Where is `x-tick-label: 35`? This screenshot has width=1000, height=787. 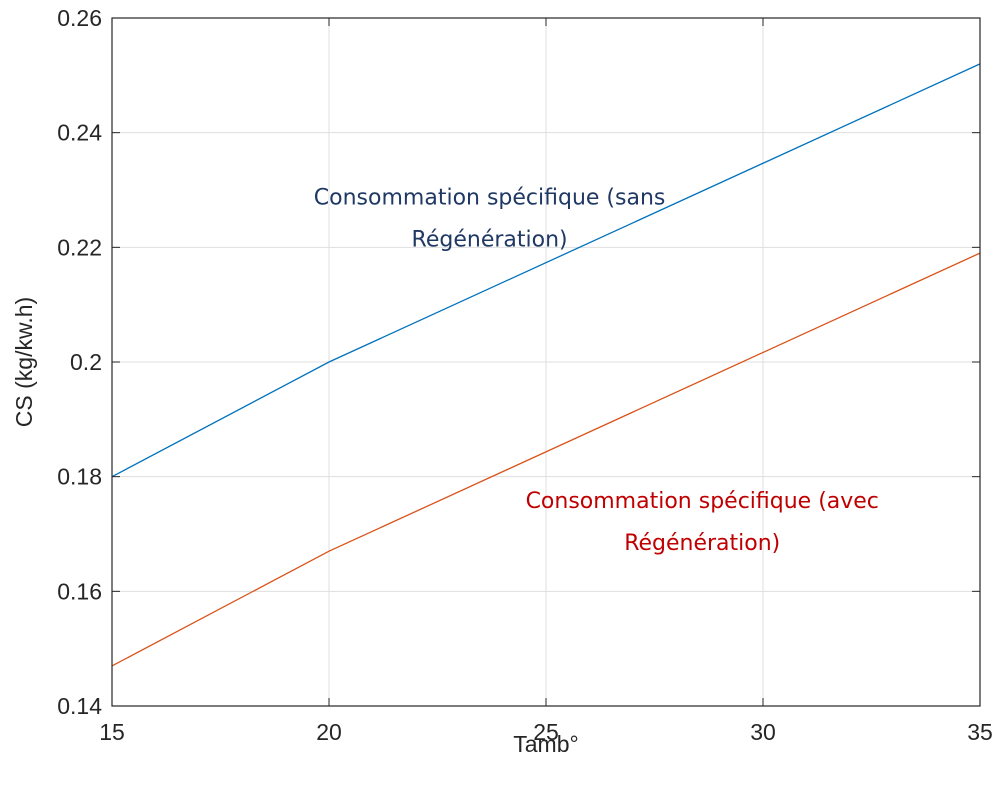
x-tick-label: 35 is located at coordinates (980, 732).